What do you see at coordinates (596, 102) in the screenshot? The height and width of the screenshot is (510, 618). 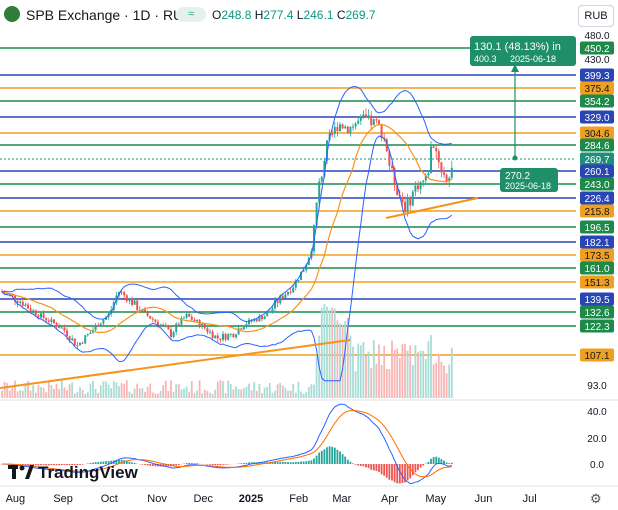 I see `level-label-354.2: 354.2` at bounding box center [596, 102].